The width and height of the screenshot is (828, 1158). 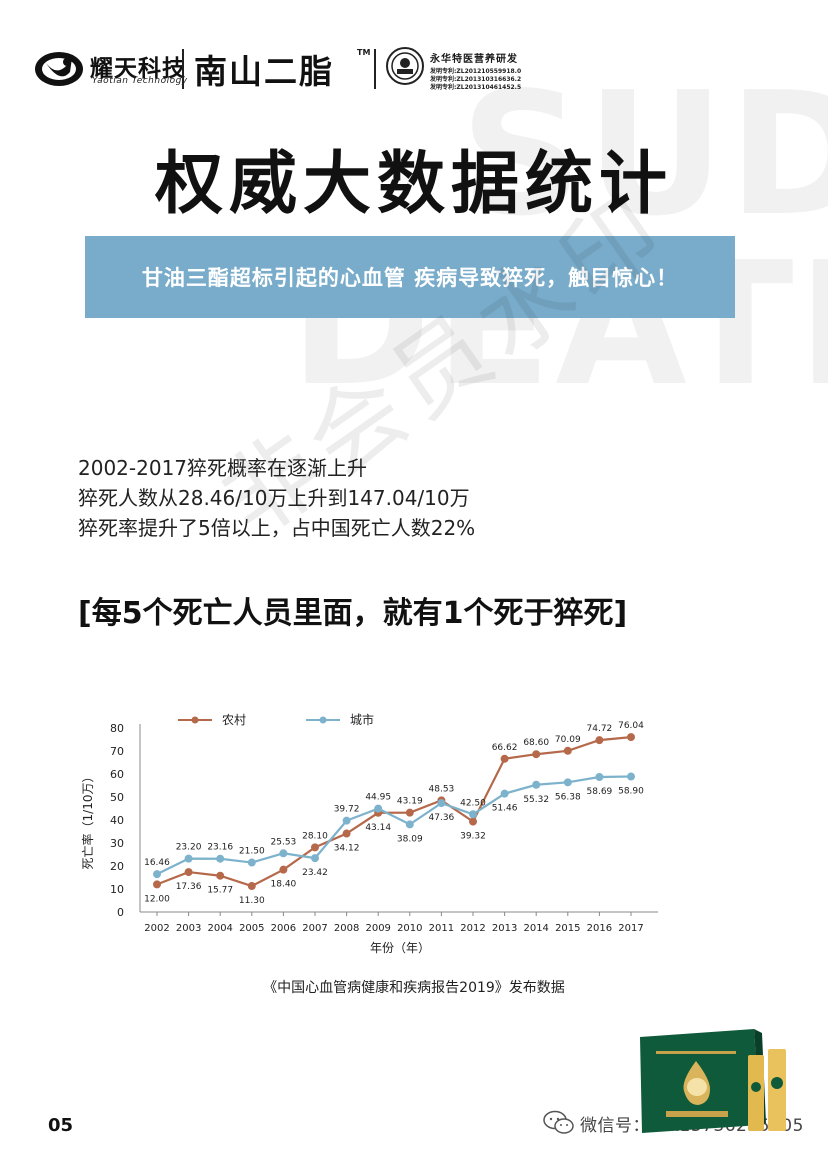 What do you see at coordinates (505, 748) in the screenshot?
I see `data-label: 66.62` at bounding box center [505, 748].